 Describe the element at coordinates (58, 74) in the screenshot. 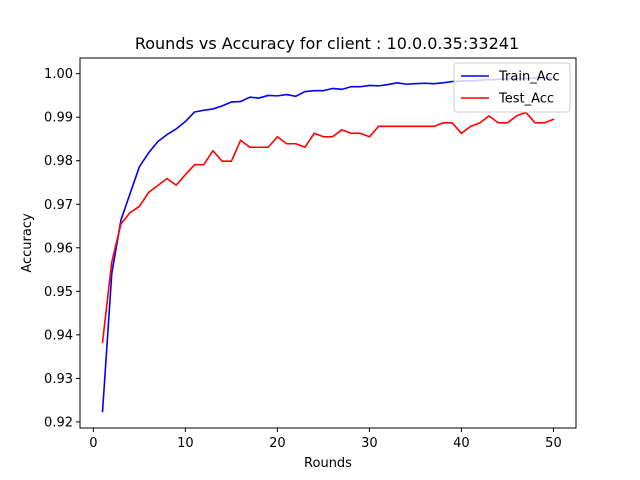

I see `y-tick-label: 1.00` at that location.